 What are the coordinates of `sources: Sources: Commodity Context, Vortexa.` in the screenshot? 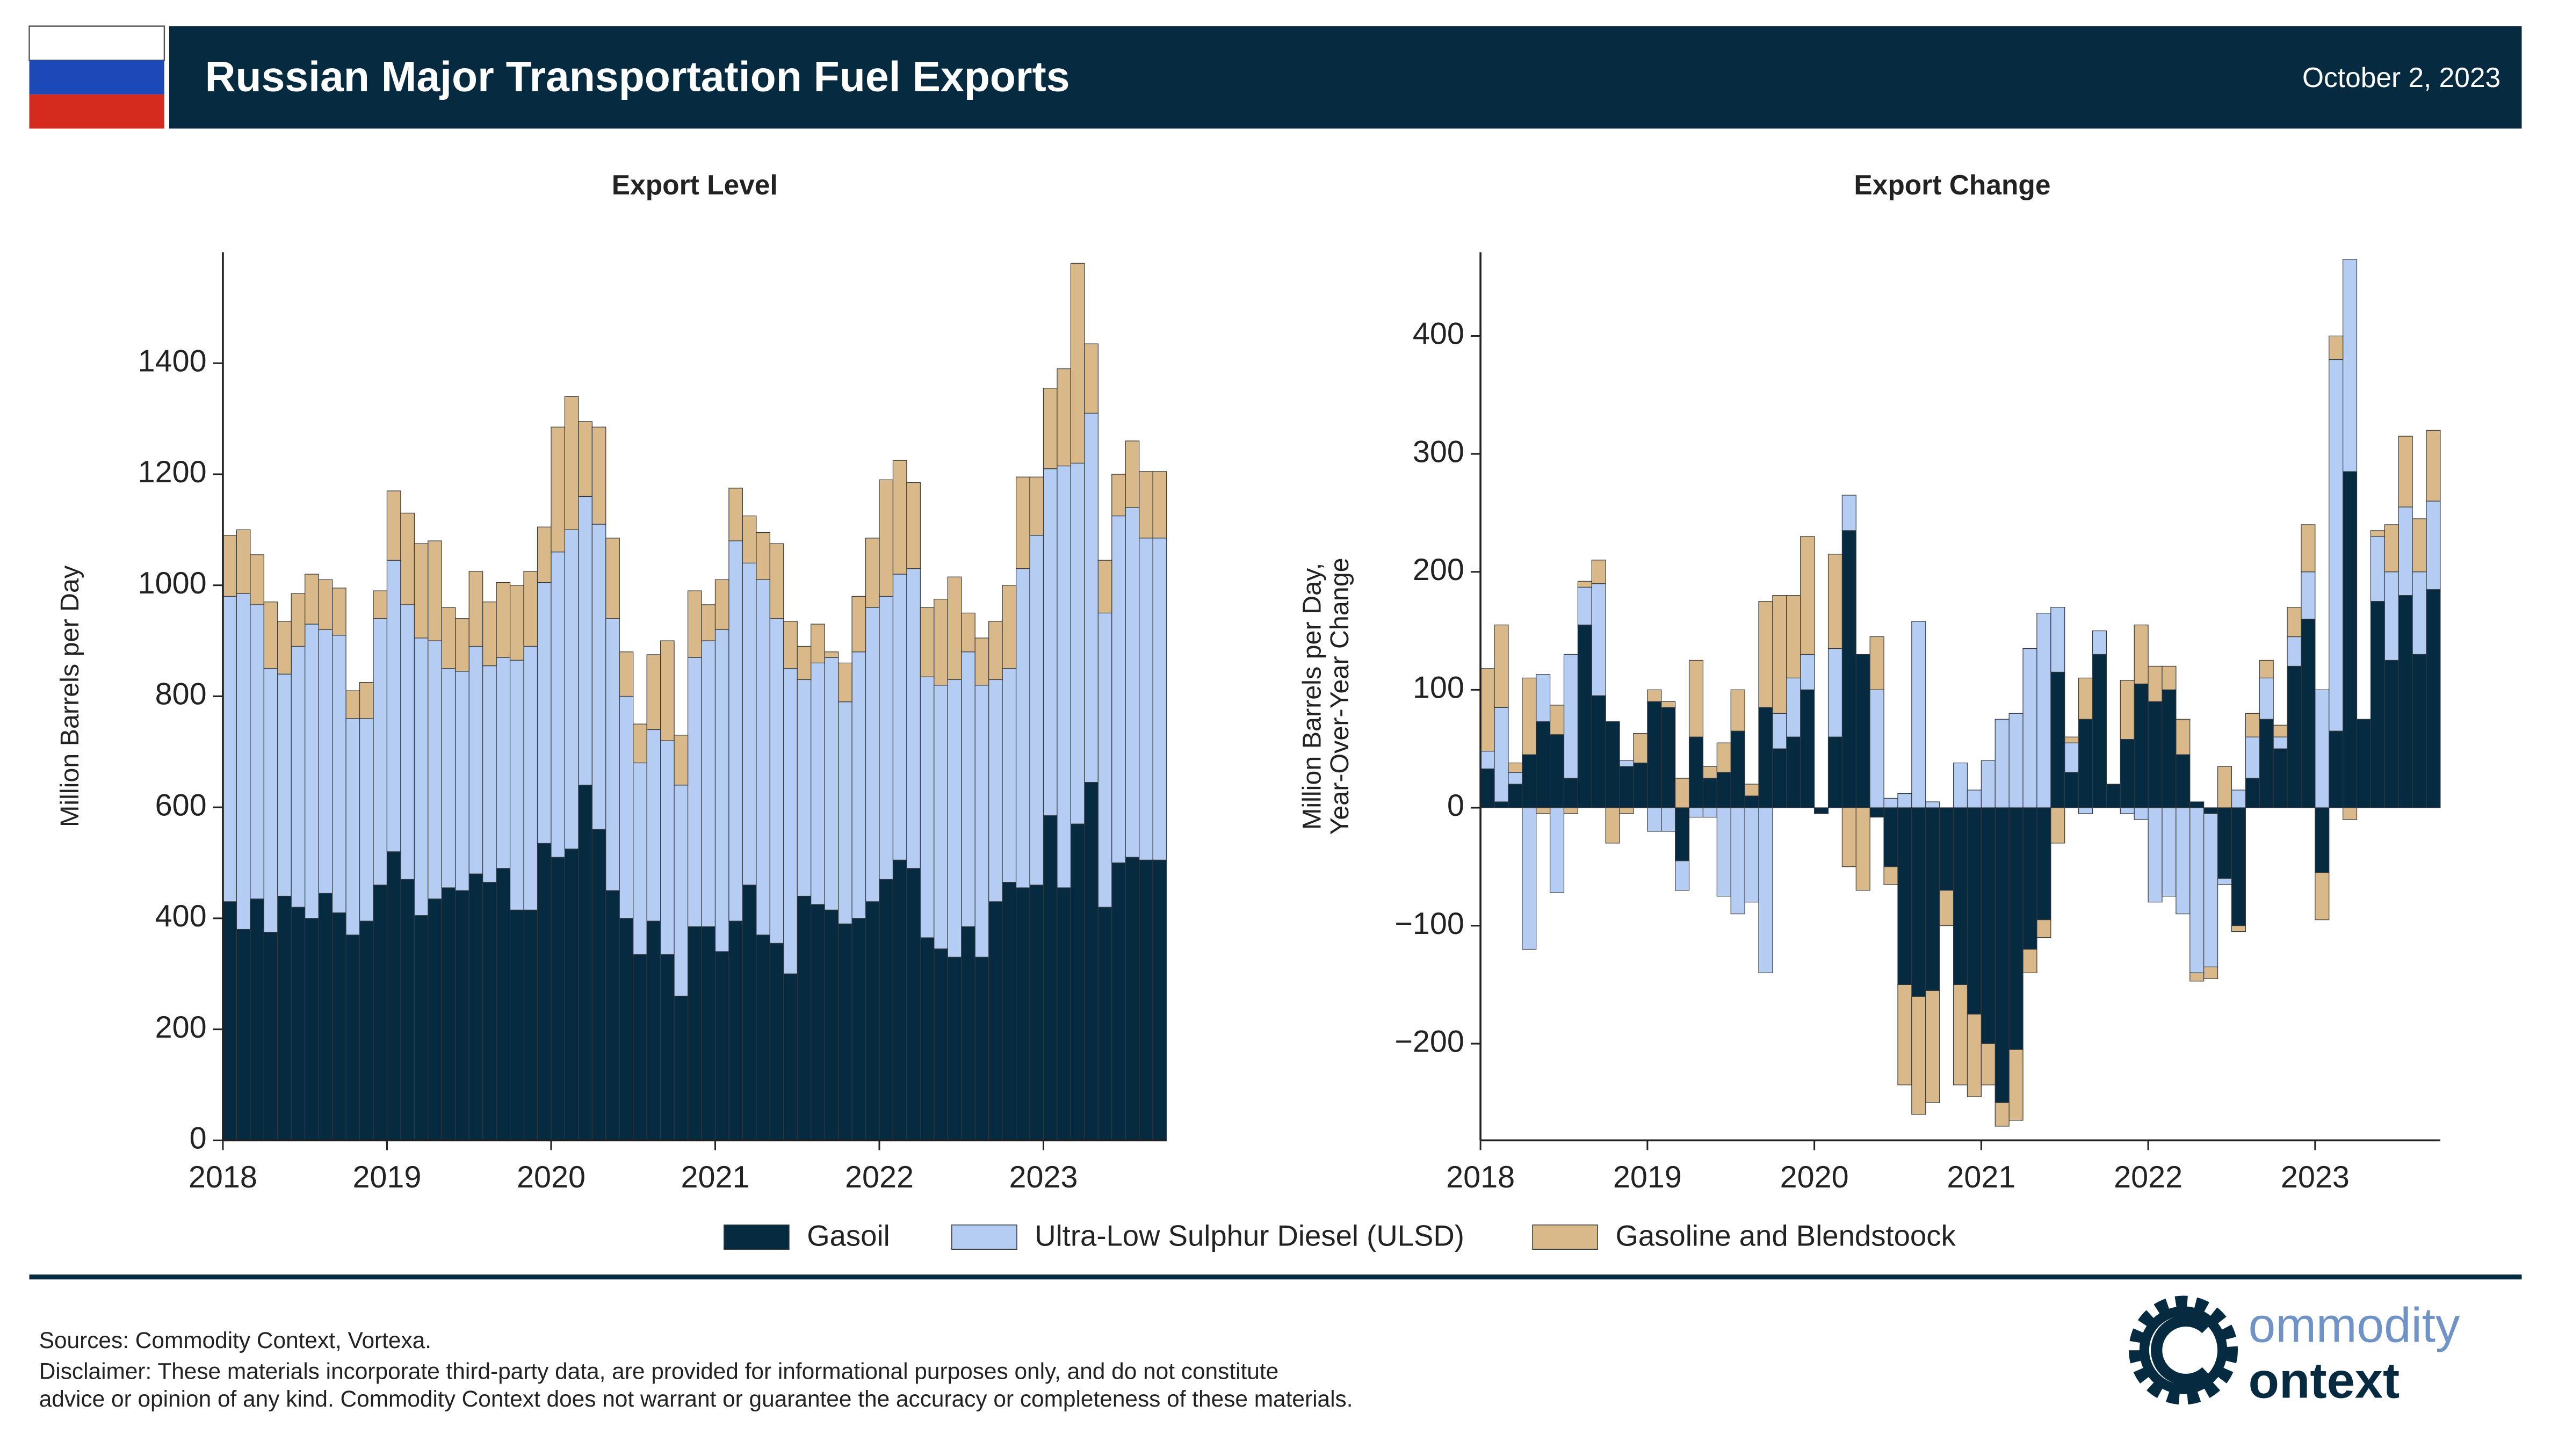 It's located at (235, 1340).